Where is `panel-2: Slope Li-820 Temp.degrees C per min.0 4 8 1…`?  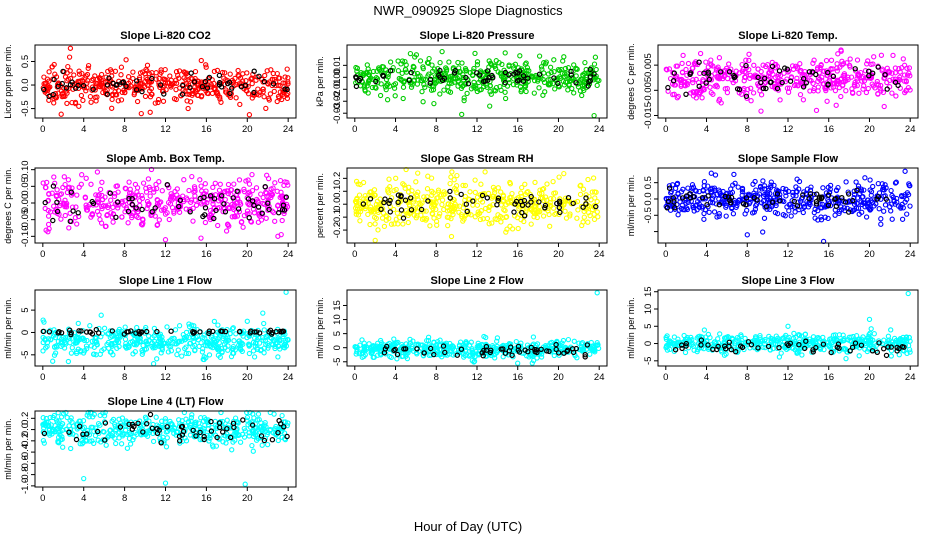 panel-2: Slope Li-820 Temp.degrees C per min.0 4 8 1… is located at coordinates (772, 82).